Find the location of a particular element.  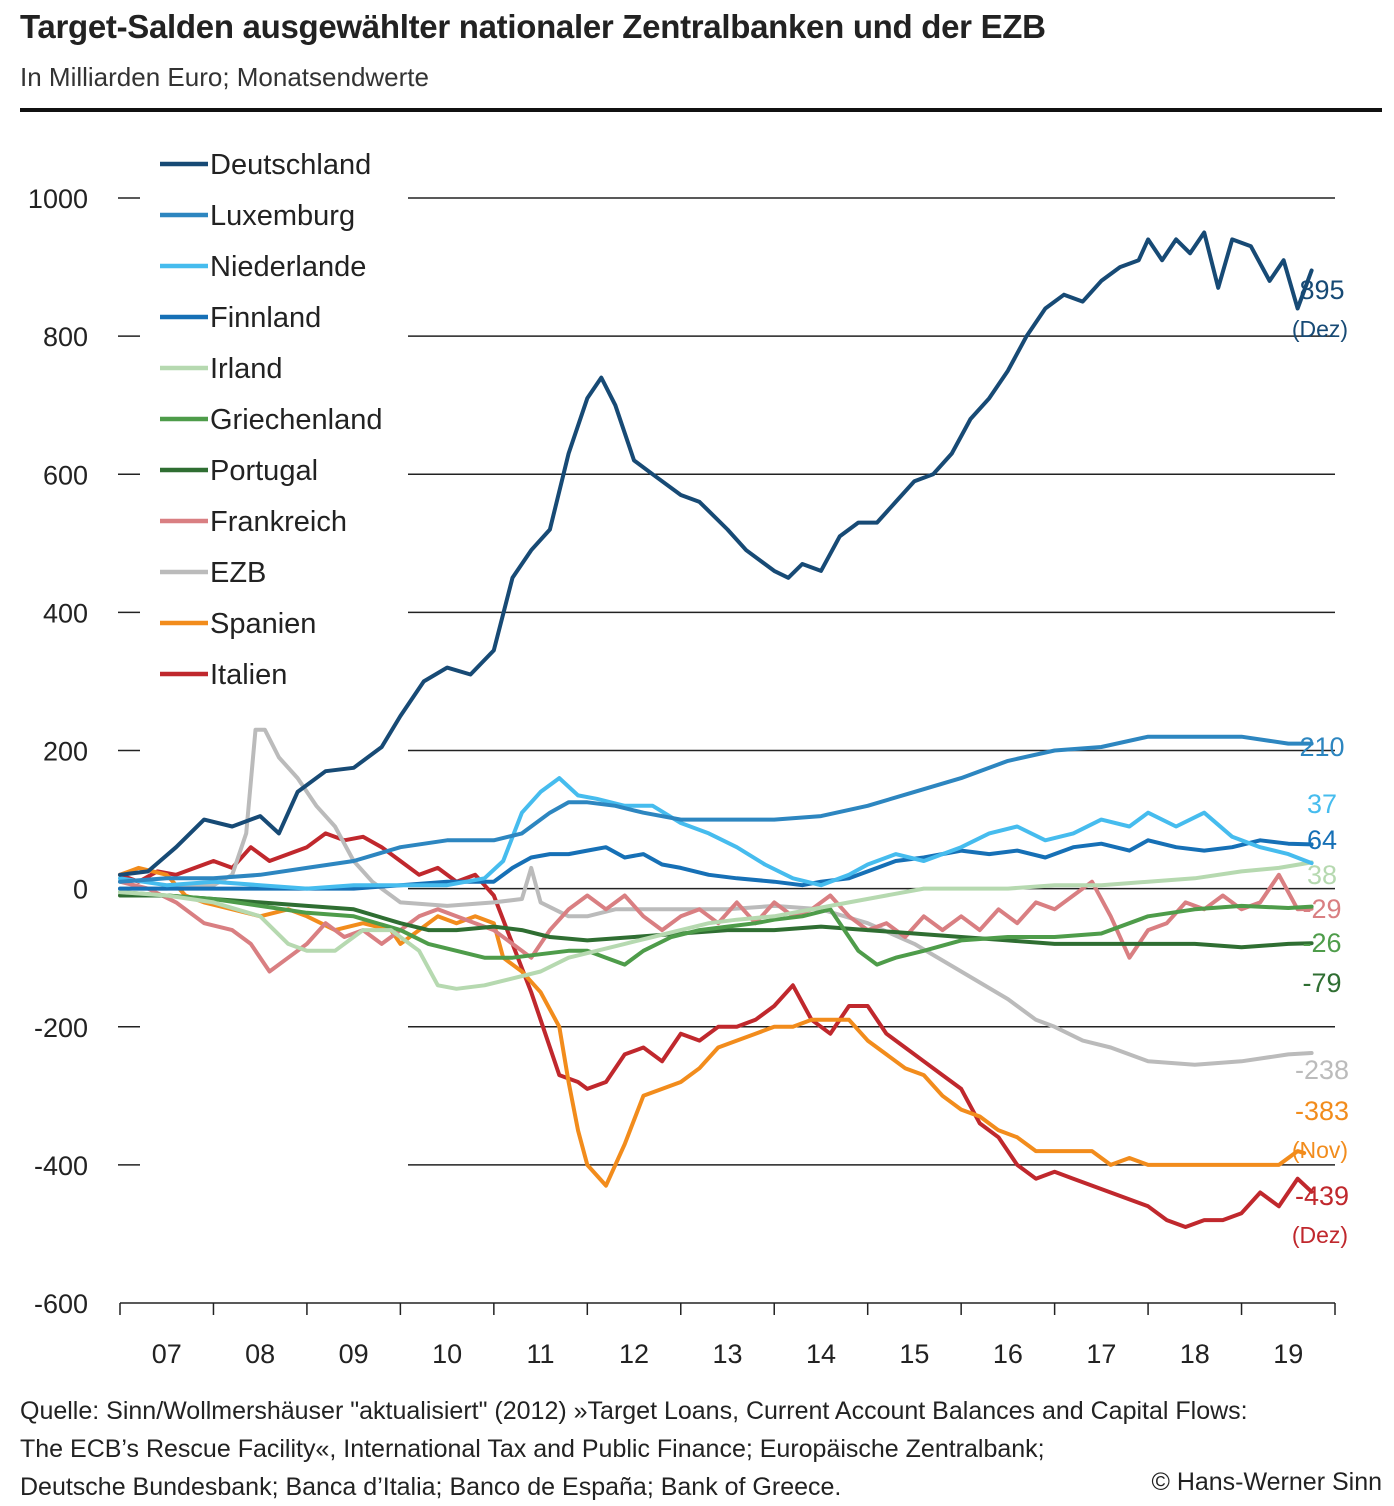

end-value-note: (Nov) is located at coordinates (1320, 1150).